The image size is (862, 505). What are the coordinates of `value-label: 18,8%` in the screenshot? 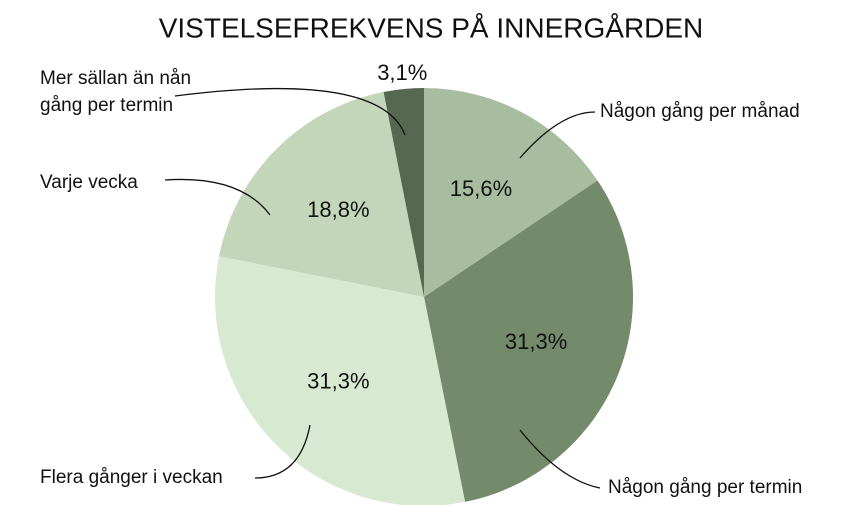 It's located at (338, 209).